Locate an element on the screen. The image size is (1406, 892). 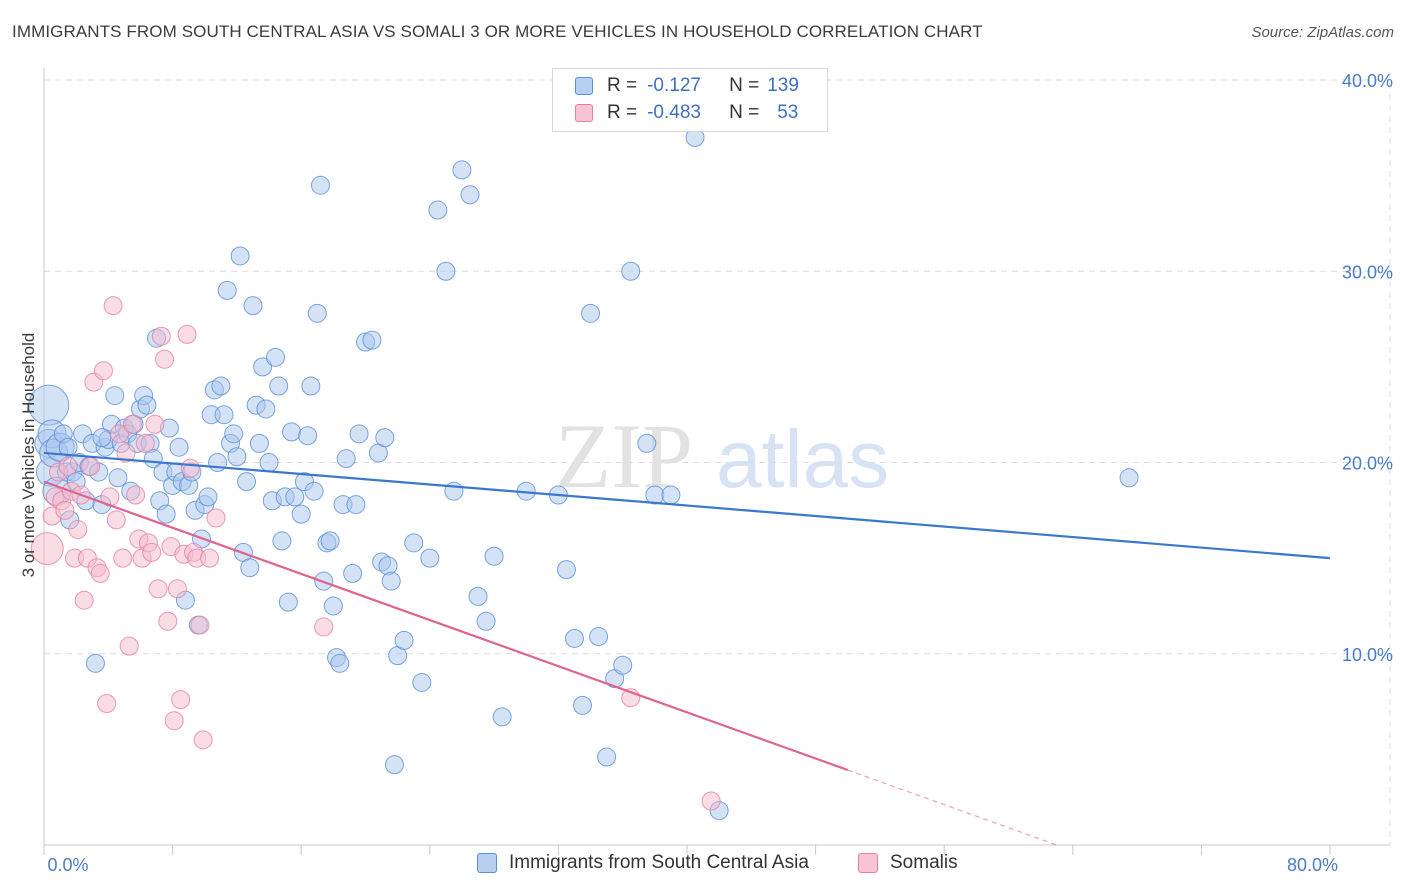
source-note: Source: ZipAtlas.com is located at coordinates (1322, 32).